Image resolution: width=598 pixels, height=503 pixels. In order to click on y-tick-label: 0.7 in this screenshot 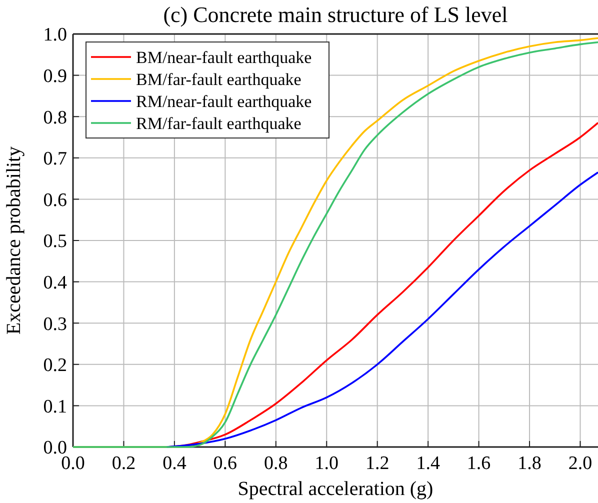, I will do `click(55, 159)`.